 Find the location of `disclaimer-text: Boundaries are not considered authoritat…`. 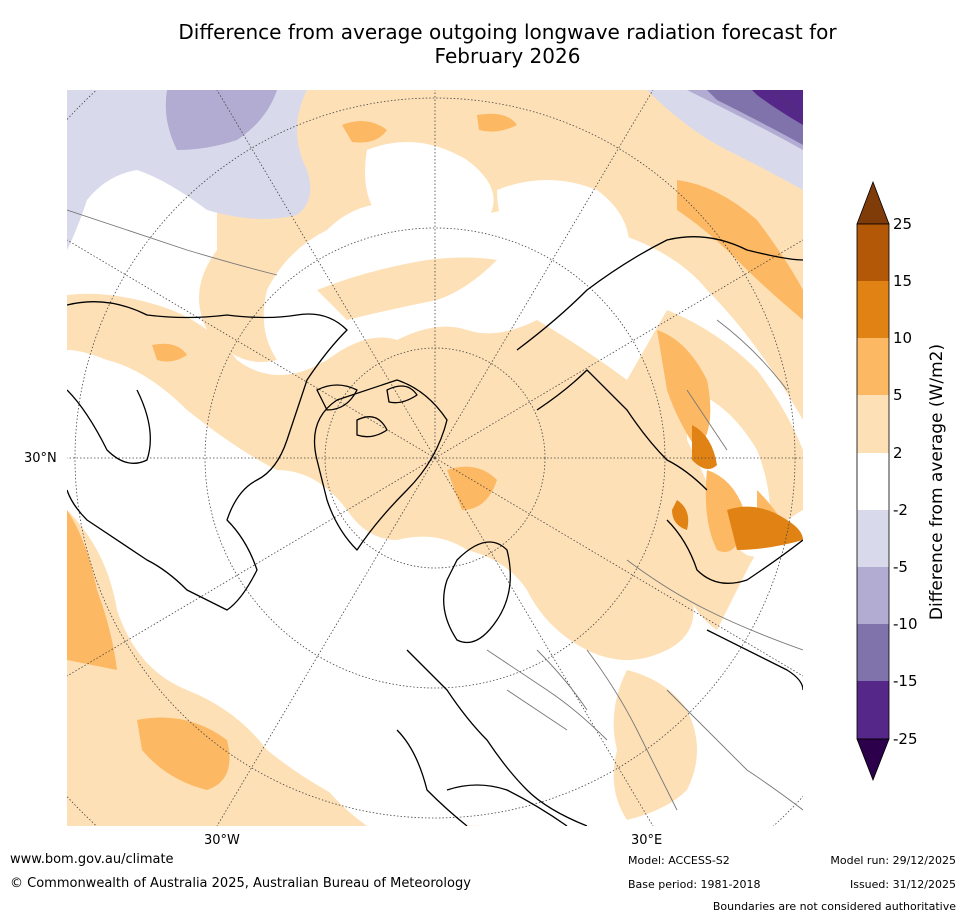

disclaimer-text: Boundaries are not considered authoritat… is located at coordinates (834, 906).